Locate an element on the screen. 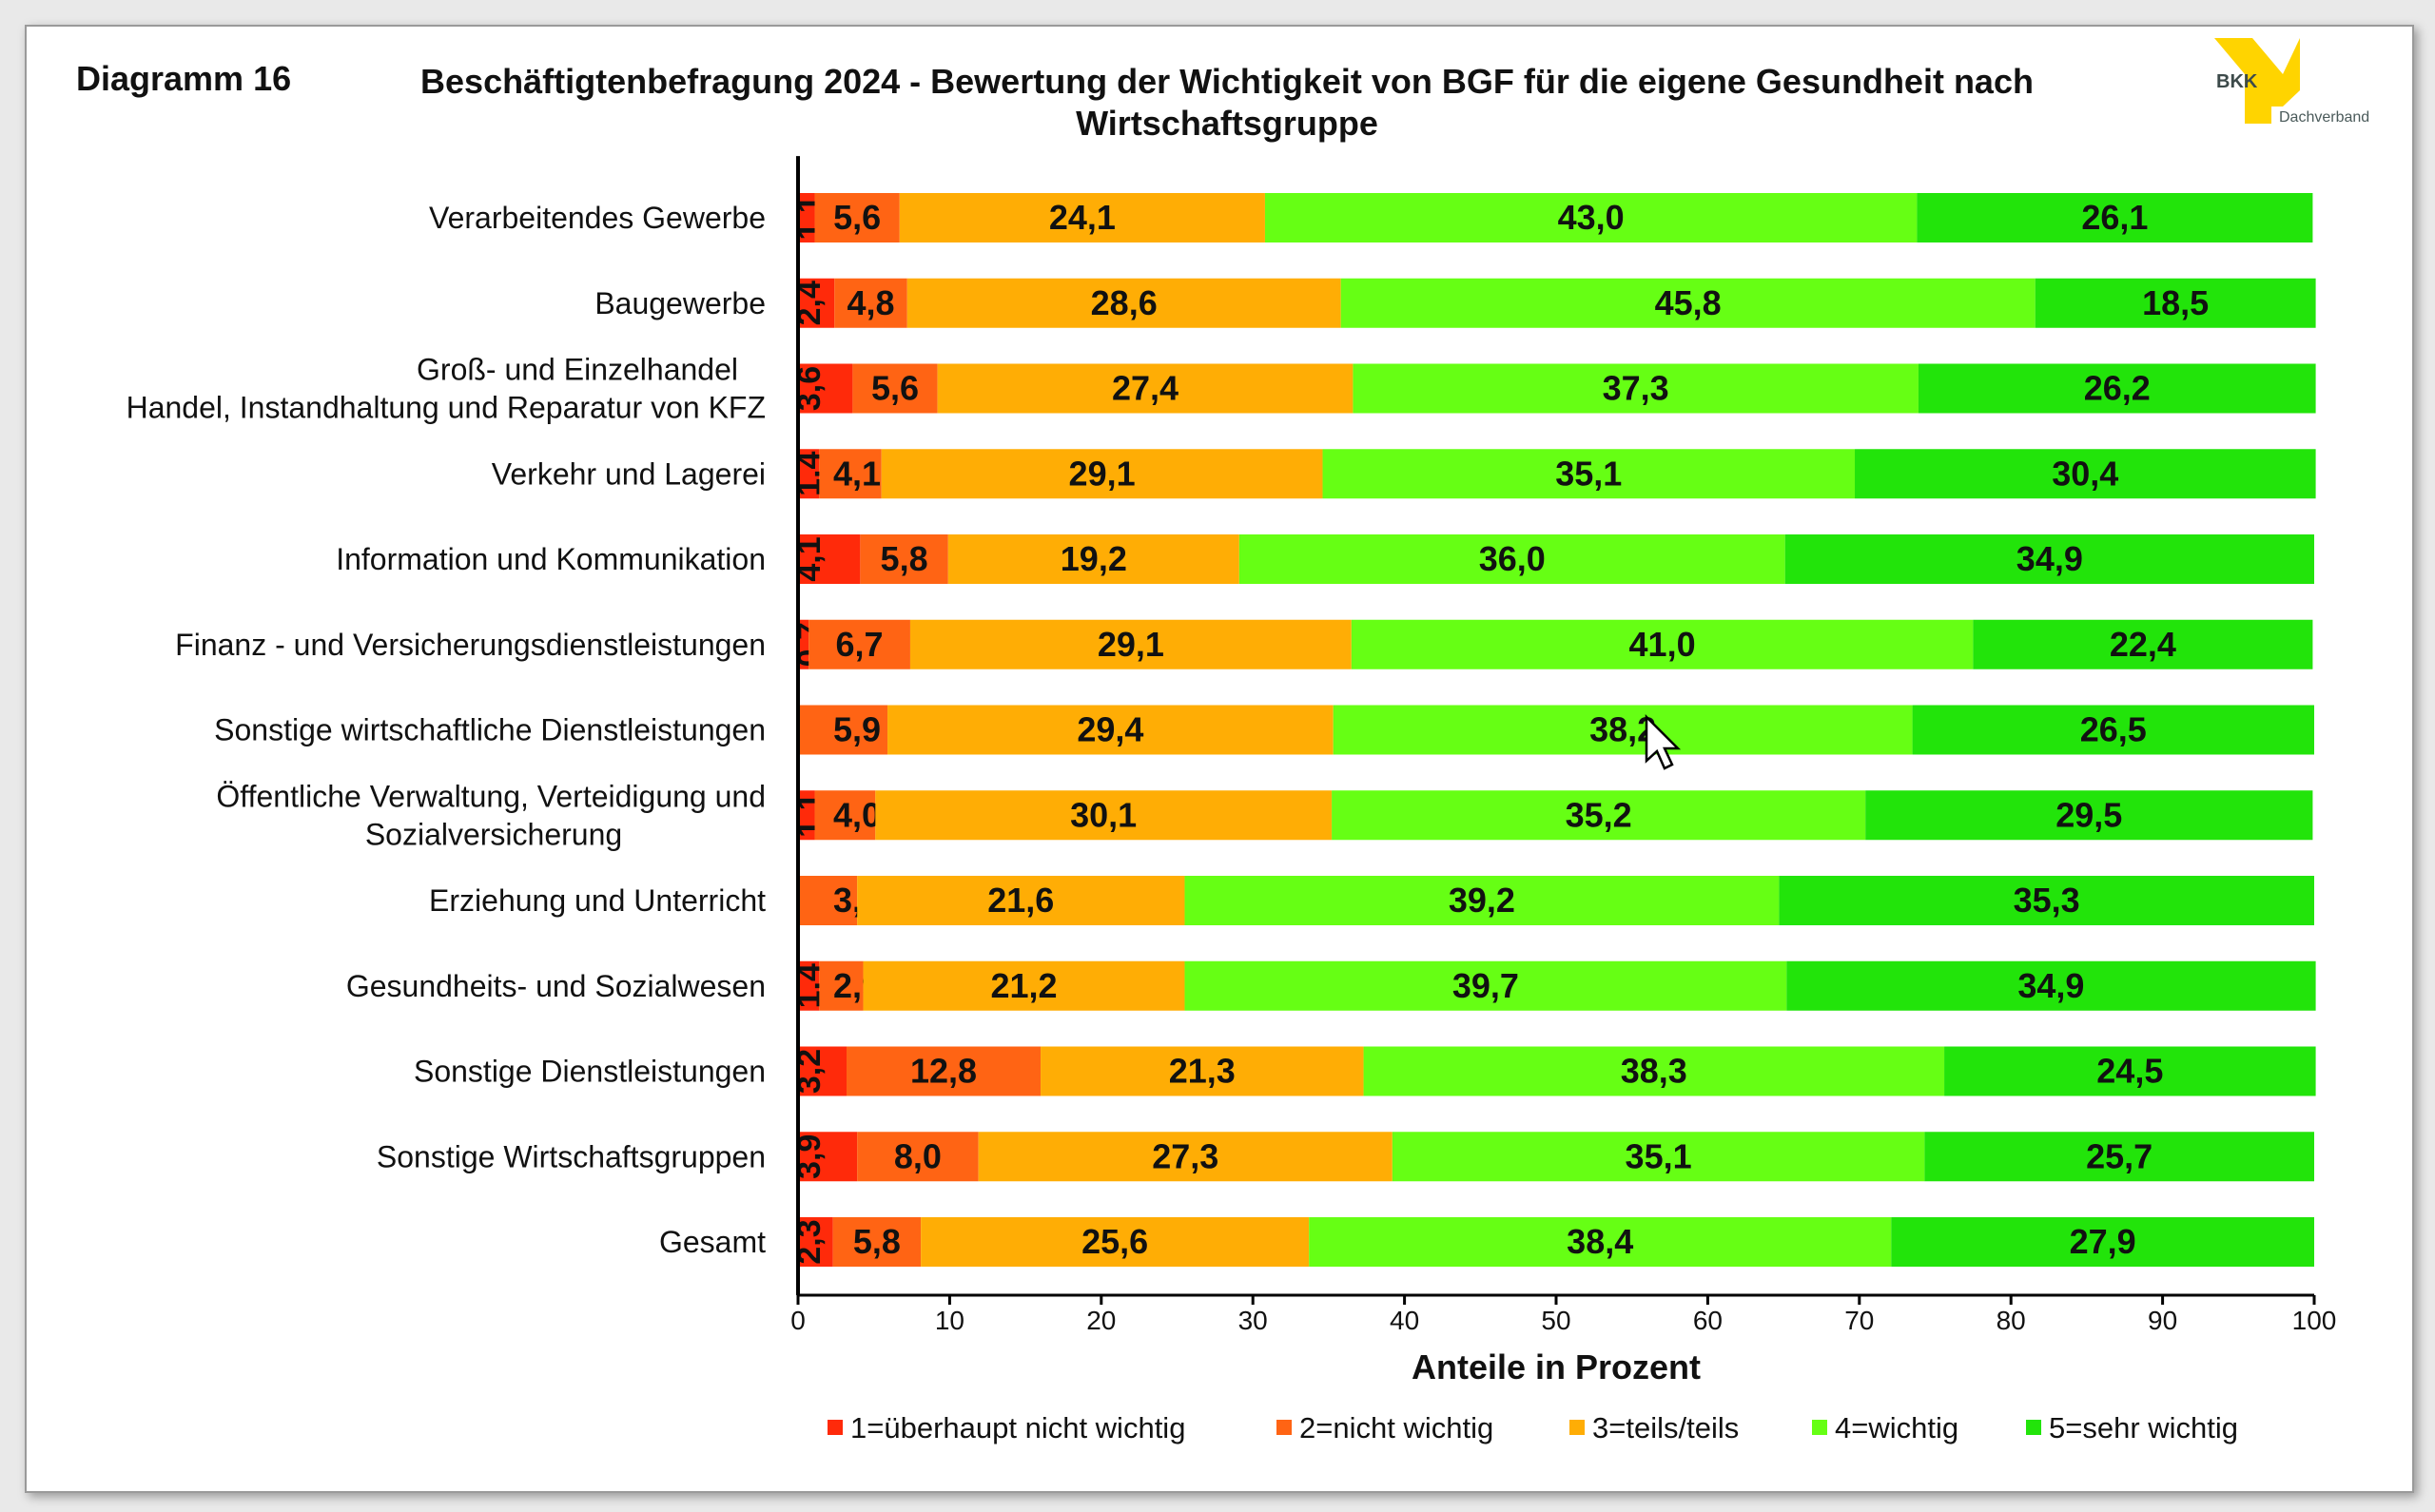 The width and height of the screenshot is (2435, 1512). data-label: 29,5 is located at coordinates (2088, 815).